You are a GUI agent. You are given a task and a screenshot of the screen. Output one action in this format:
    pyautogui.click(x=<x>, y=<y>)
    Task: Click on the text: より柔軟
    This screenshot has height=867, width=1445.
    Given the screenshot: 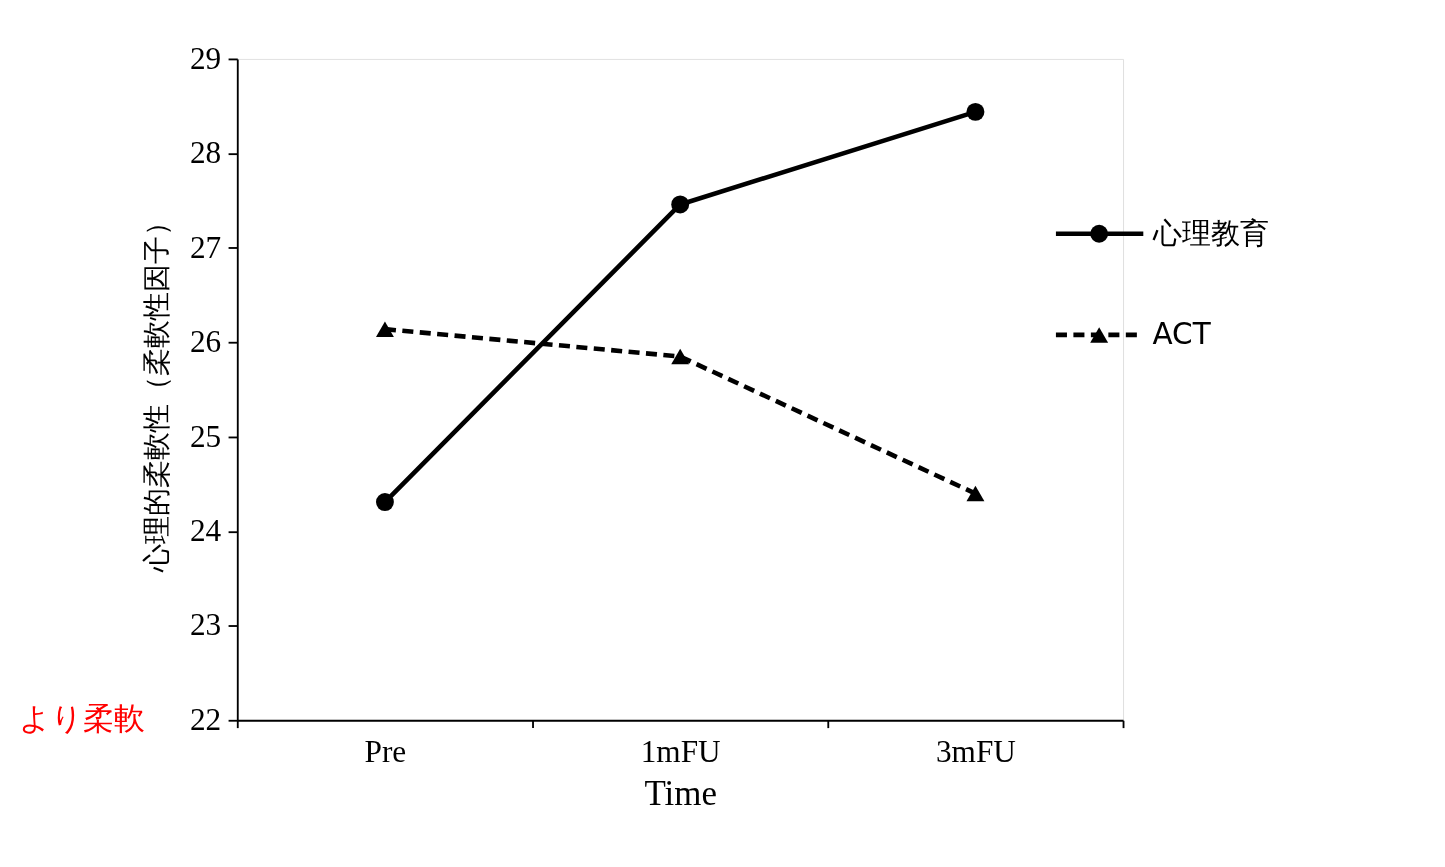 What is the action you would take?
    pyautogui.click(x=82, y=718)
    